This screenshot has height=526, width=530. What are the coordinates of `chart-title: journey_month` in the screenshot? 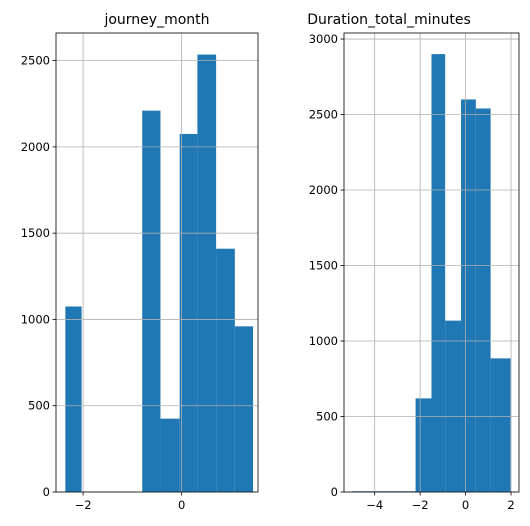 It's located at (156, 20).